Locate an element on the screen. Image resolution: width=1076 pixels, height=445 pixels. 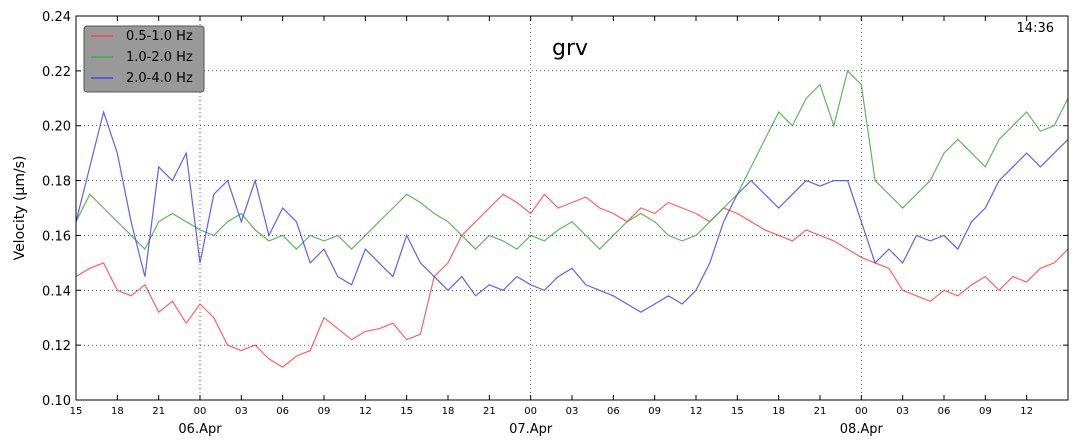
date-label: 08.Apr is located at coordinates (862, 429).